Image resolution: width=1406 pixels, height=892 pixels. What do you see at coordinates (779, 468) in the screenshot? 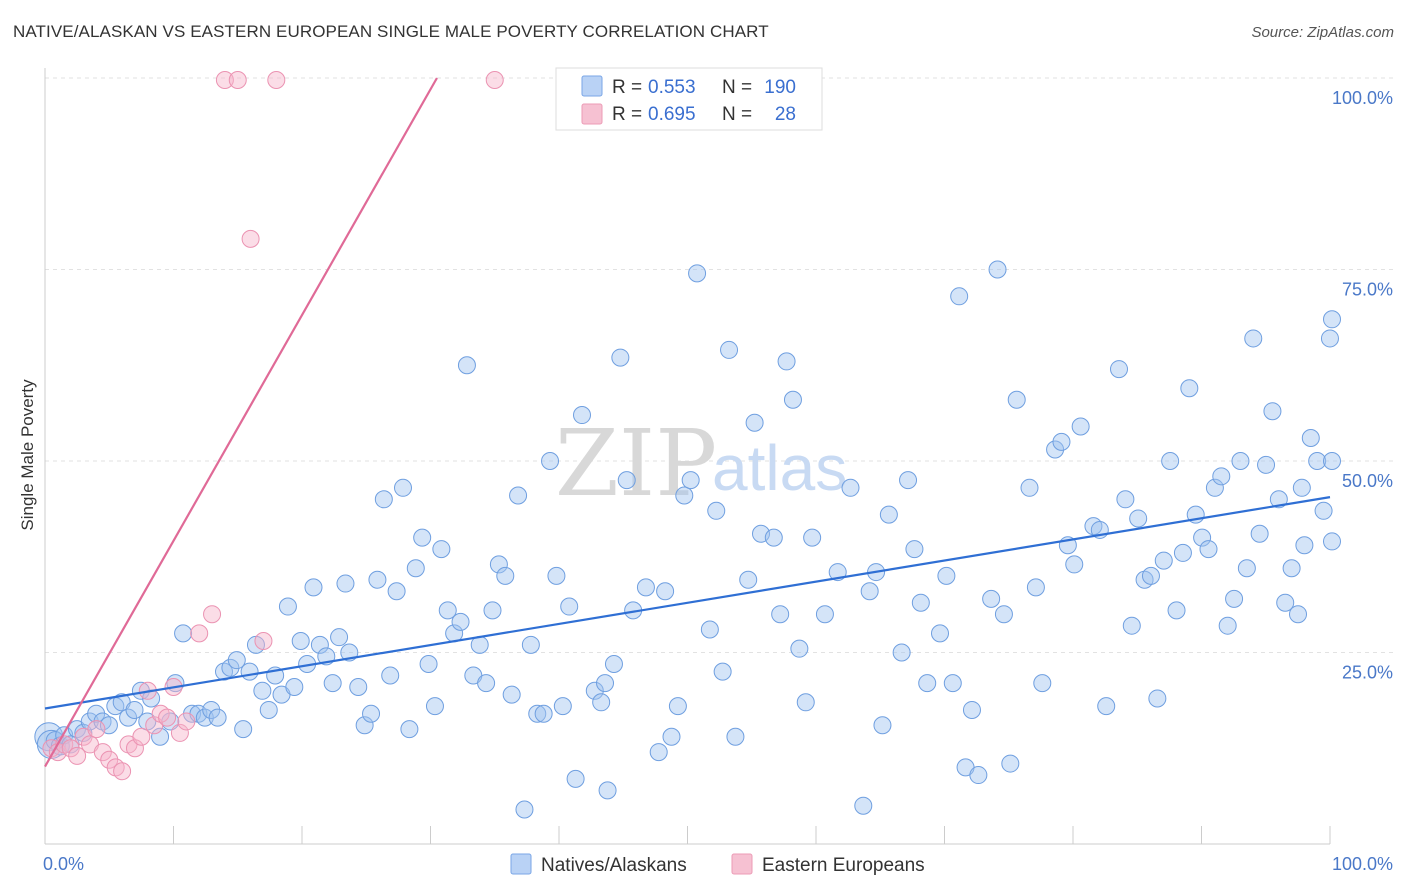
I see `watermark-atlas: atlas` at bounding box center [779, 468].